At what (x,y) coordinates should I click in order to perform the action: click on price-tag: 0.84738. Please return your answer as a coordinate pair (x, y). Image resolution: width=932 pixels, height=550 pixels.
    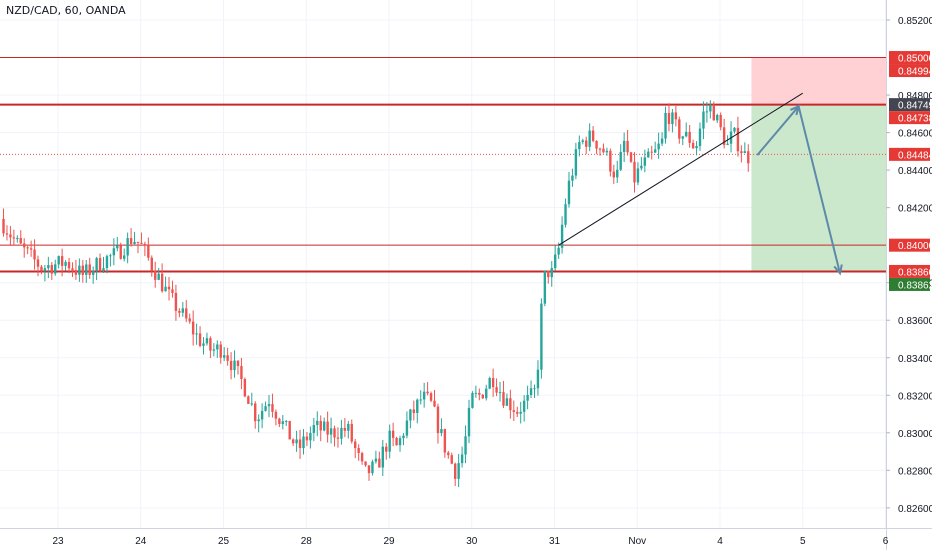
    Looking at the image, I should click on (910, 118).